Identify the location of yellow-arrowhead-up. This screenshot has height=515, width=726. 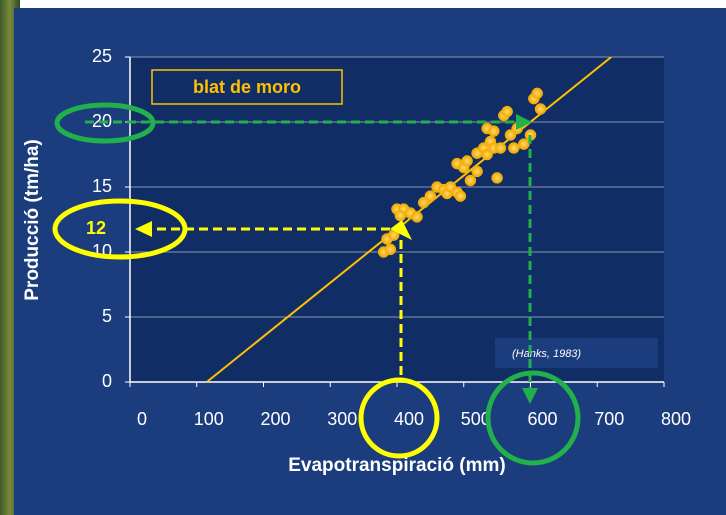
(401, 230).